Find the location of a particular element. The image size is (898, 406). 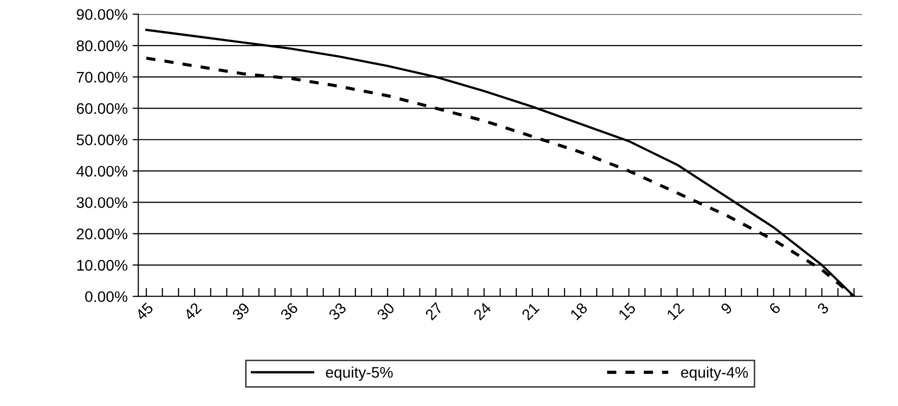

x-tick-label: 9 is located at coordinates (726, 308).